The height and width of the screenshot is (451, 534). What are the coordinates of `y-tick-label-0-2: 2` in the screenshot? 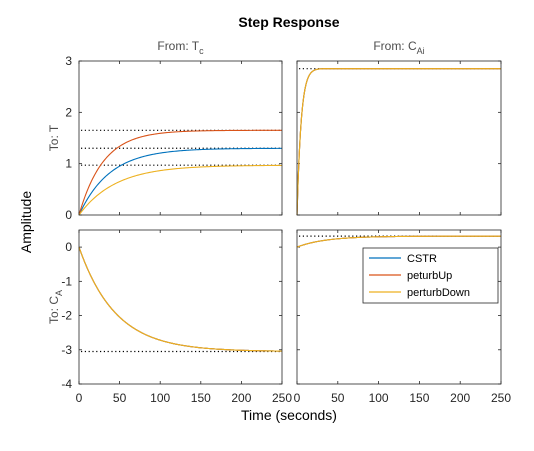 It's located at (68, 112).